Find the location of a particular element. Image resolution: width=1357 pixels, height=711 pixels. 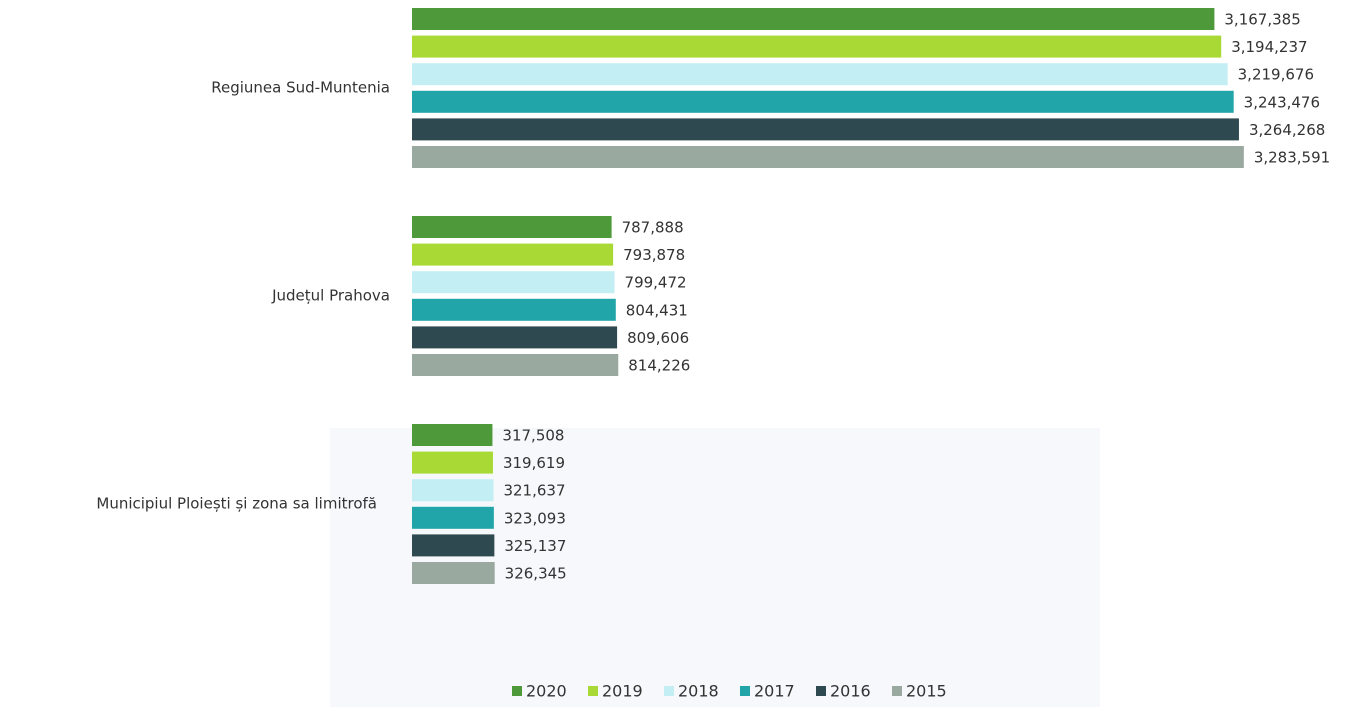

value-label: 3,243,476 is located at coordinates (1282, 102).